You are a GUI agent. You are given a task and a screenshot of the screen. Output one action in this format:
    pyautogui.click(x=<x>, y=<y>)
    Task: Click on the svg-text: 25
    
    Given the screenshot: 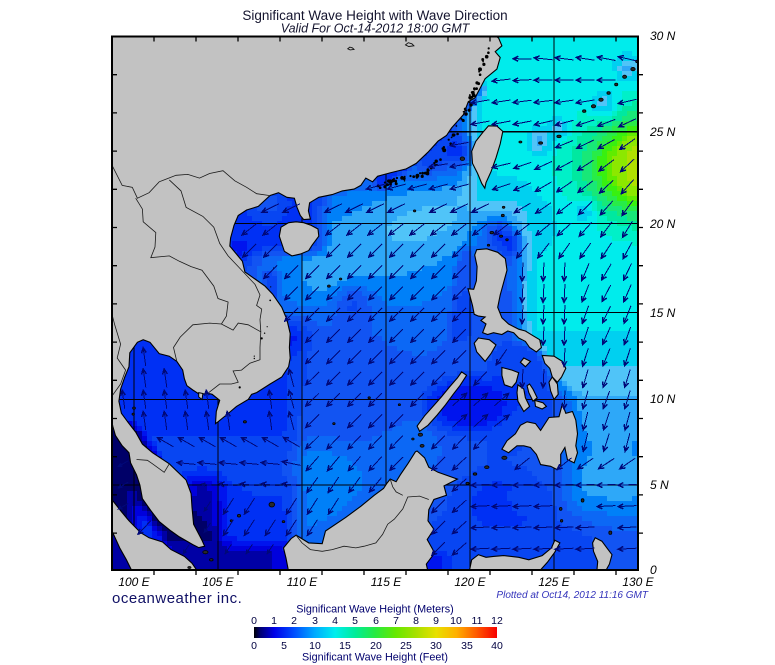 What is the action you would take?
    pyautogui.click(x=406, y=646)
    